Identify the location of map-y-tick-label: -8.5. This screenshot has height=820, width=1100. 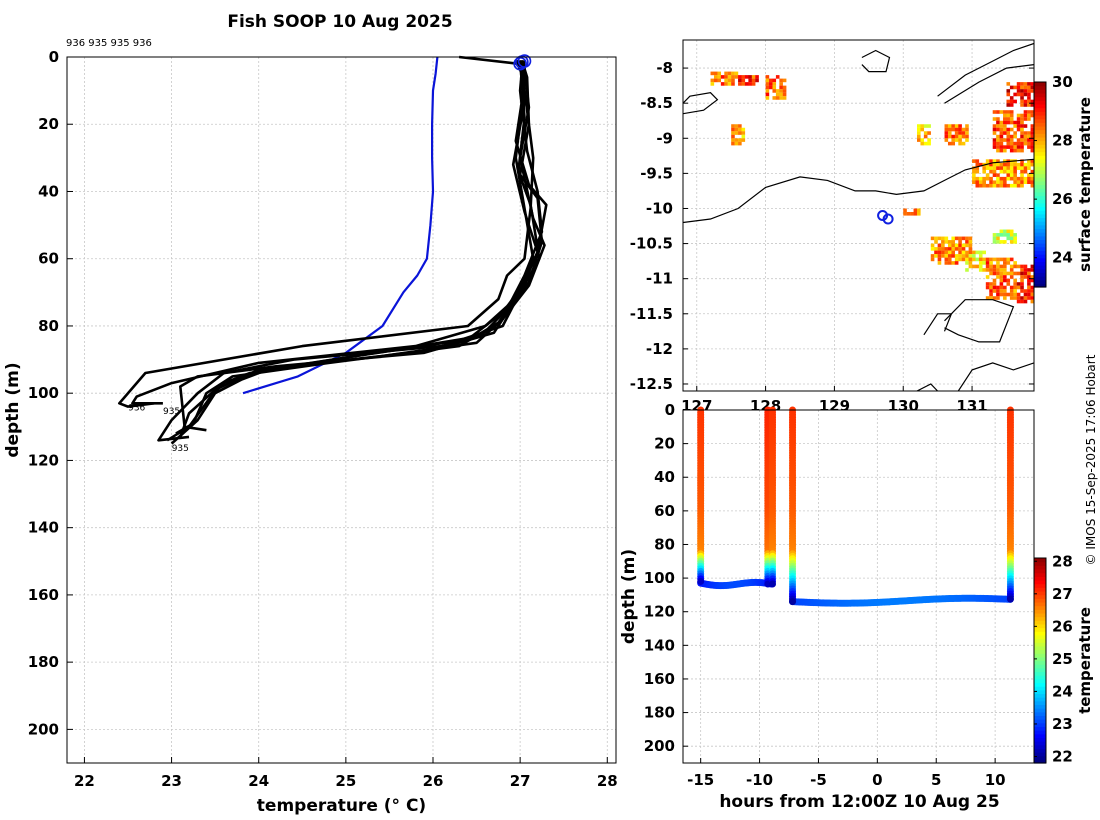
(656, 103).